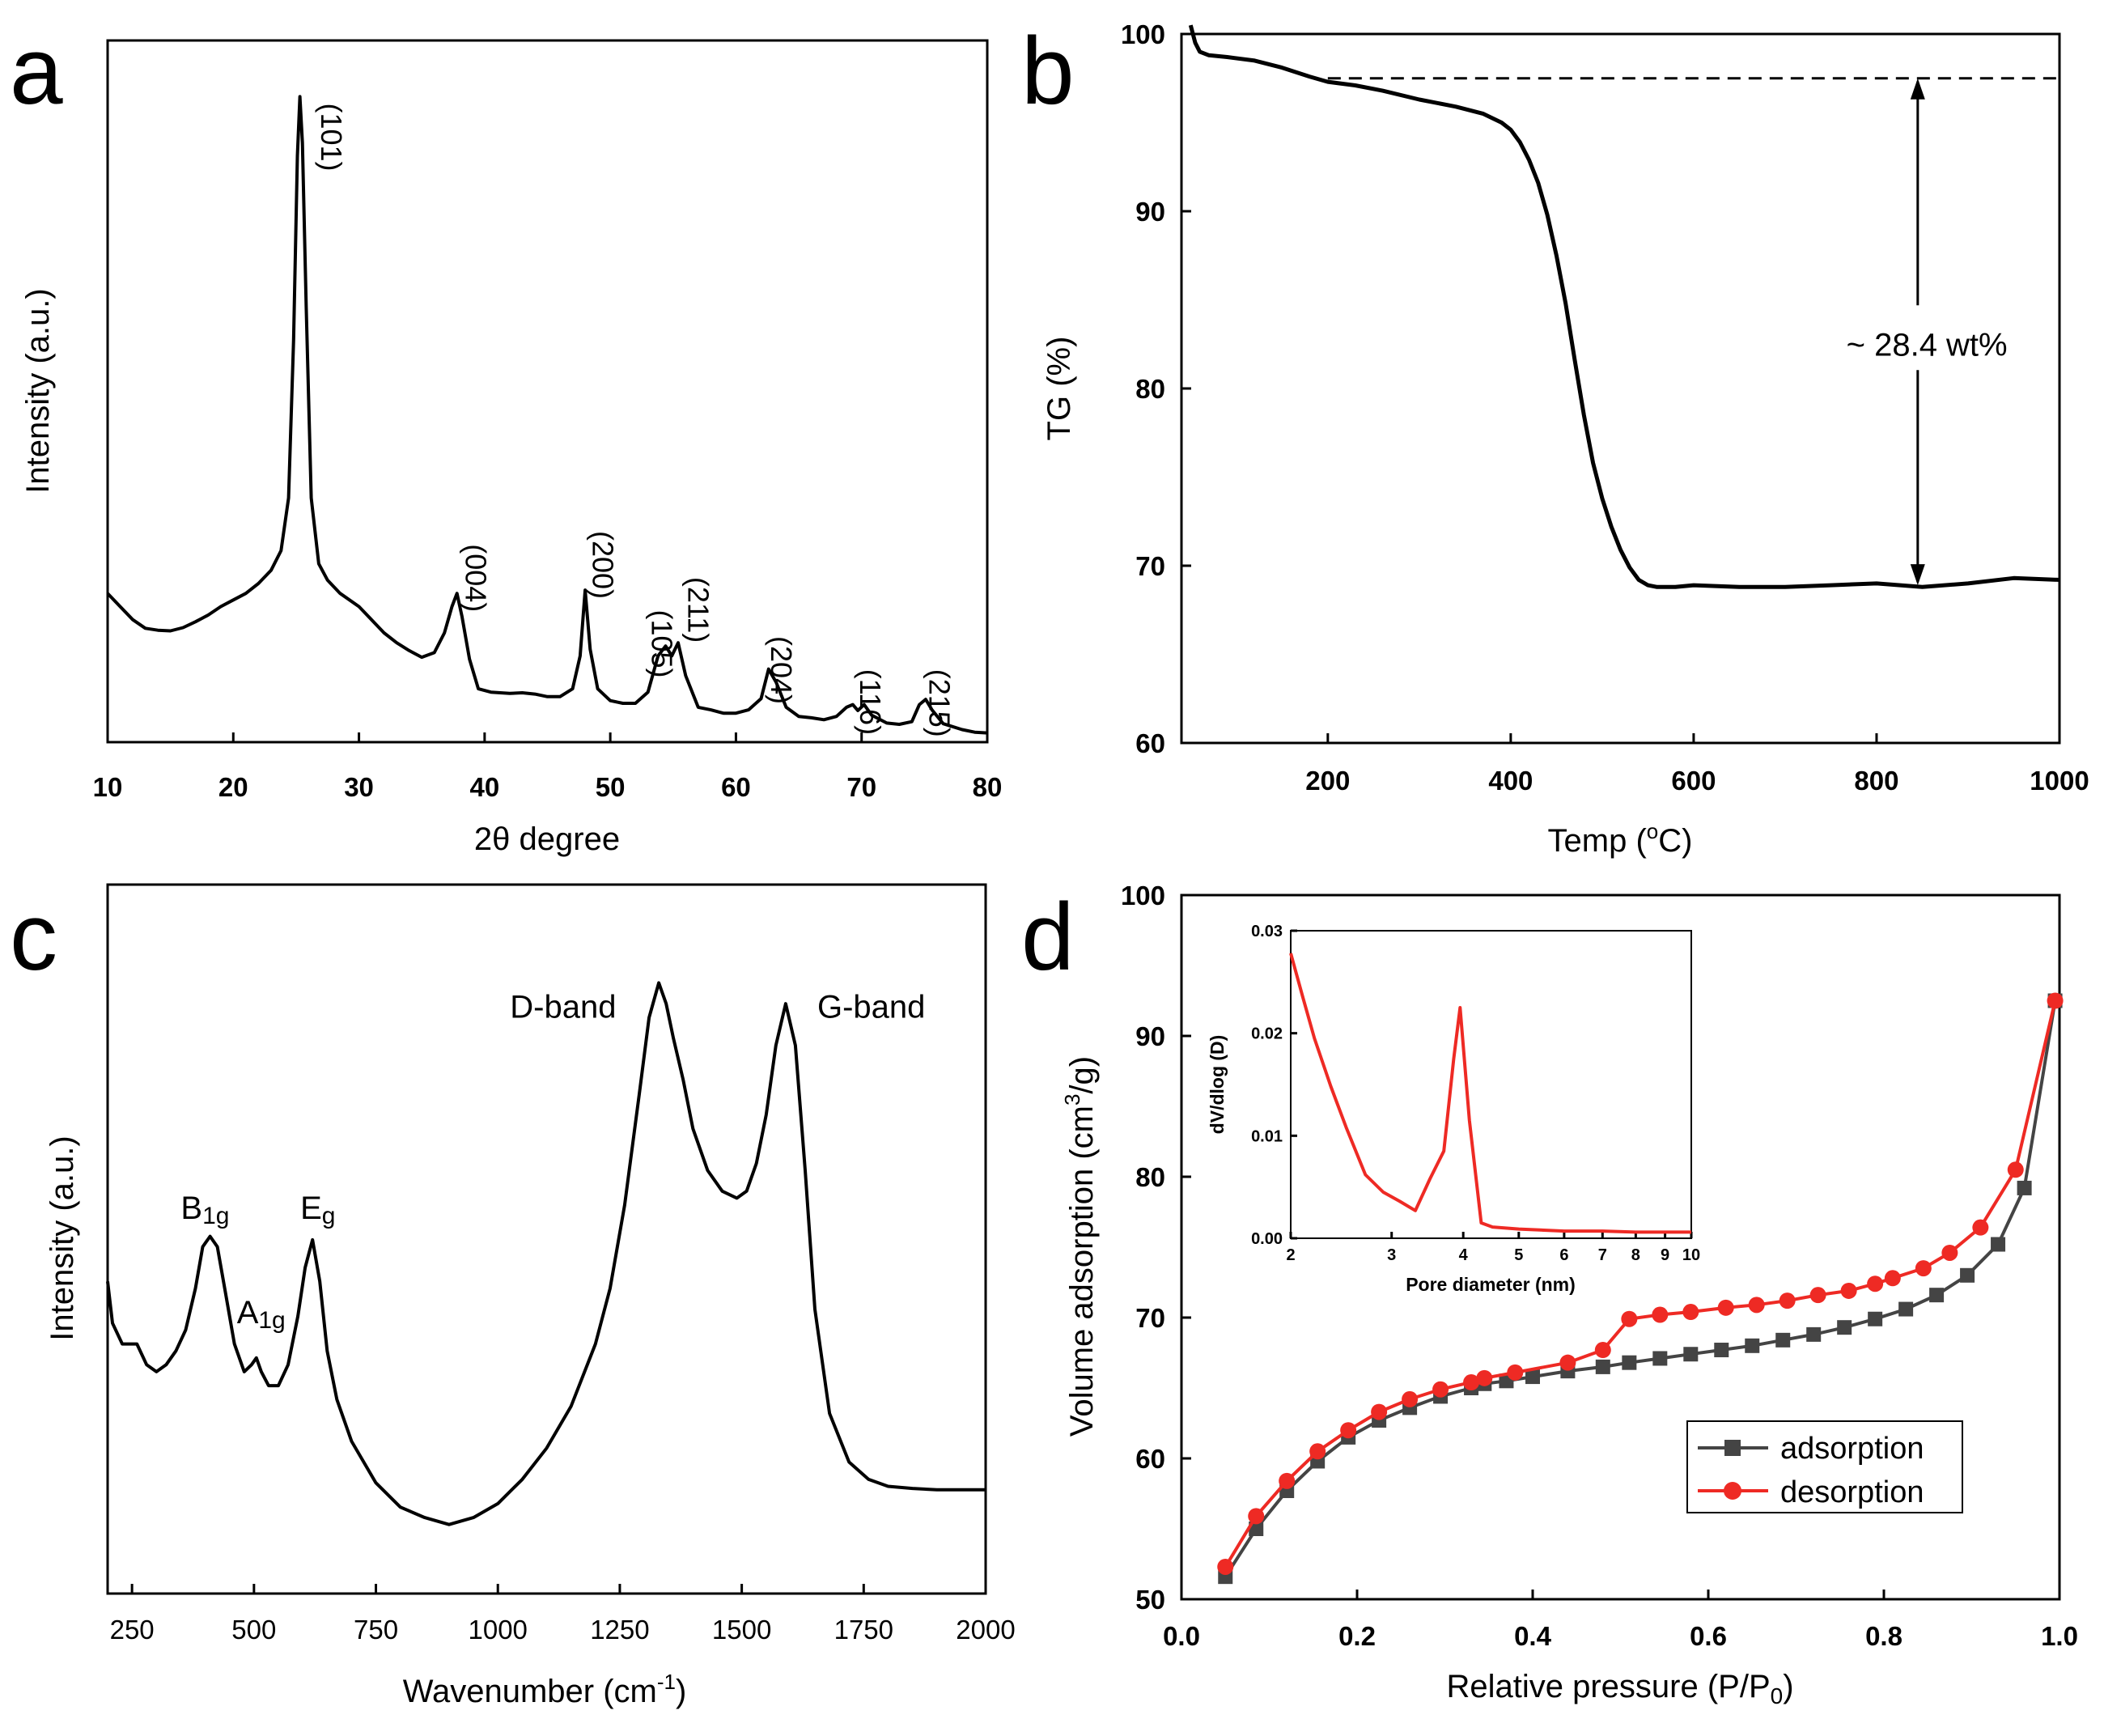 The height and width of the screenshot is (1736, 2104). What do you see at coordinates (1708, 1636) in the screenshot?
I see `panel-d-x-tick-label: 0.6` at bounding box center [1708, 1636].